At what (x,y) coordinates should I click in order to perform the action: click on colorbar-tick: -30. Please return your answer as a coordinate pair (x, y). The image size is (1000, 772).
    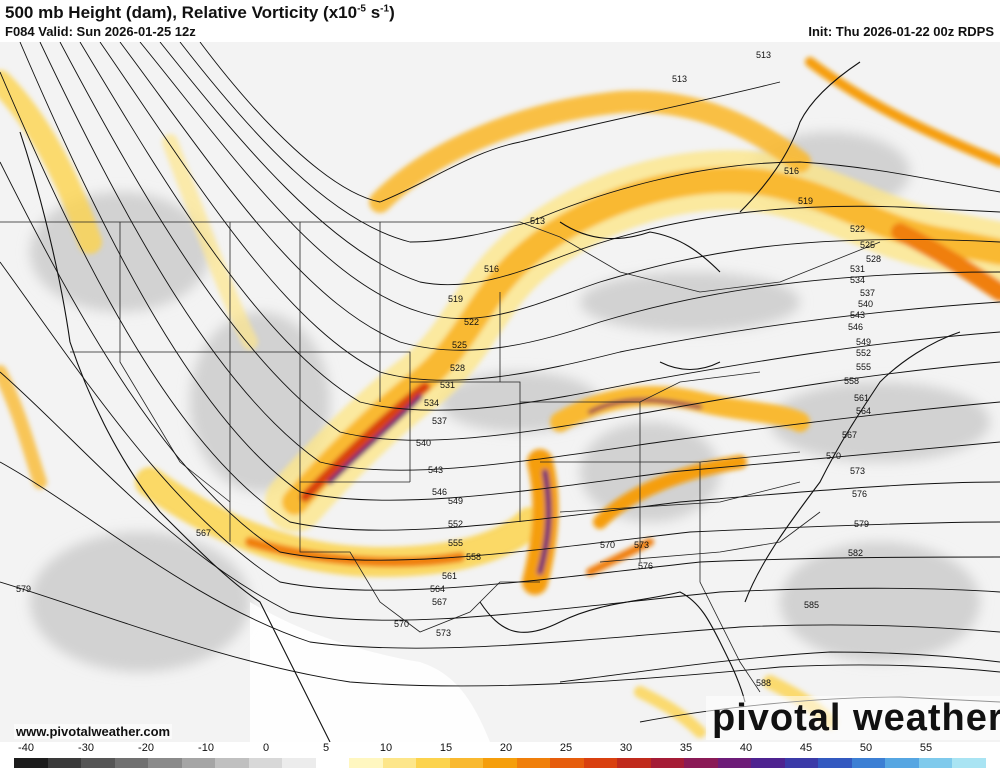
    Looking at the image, I should click on (86, 748).